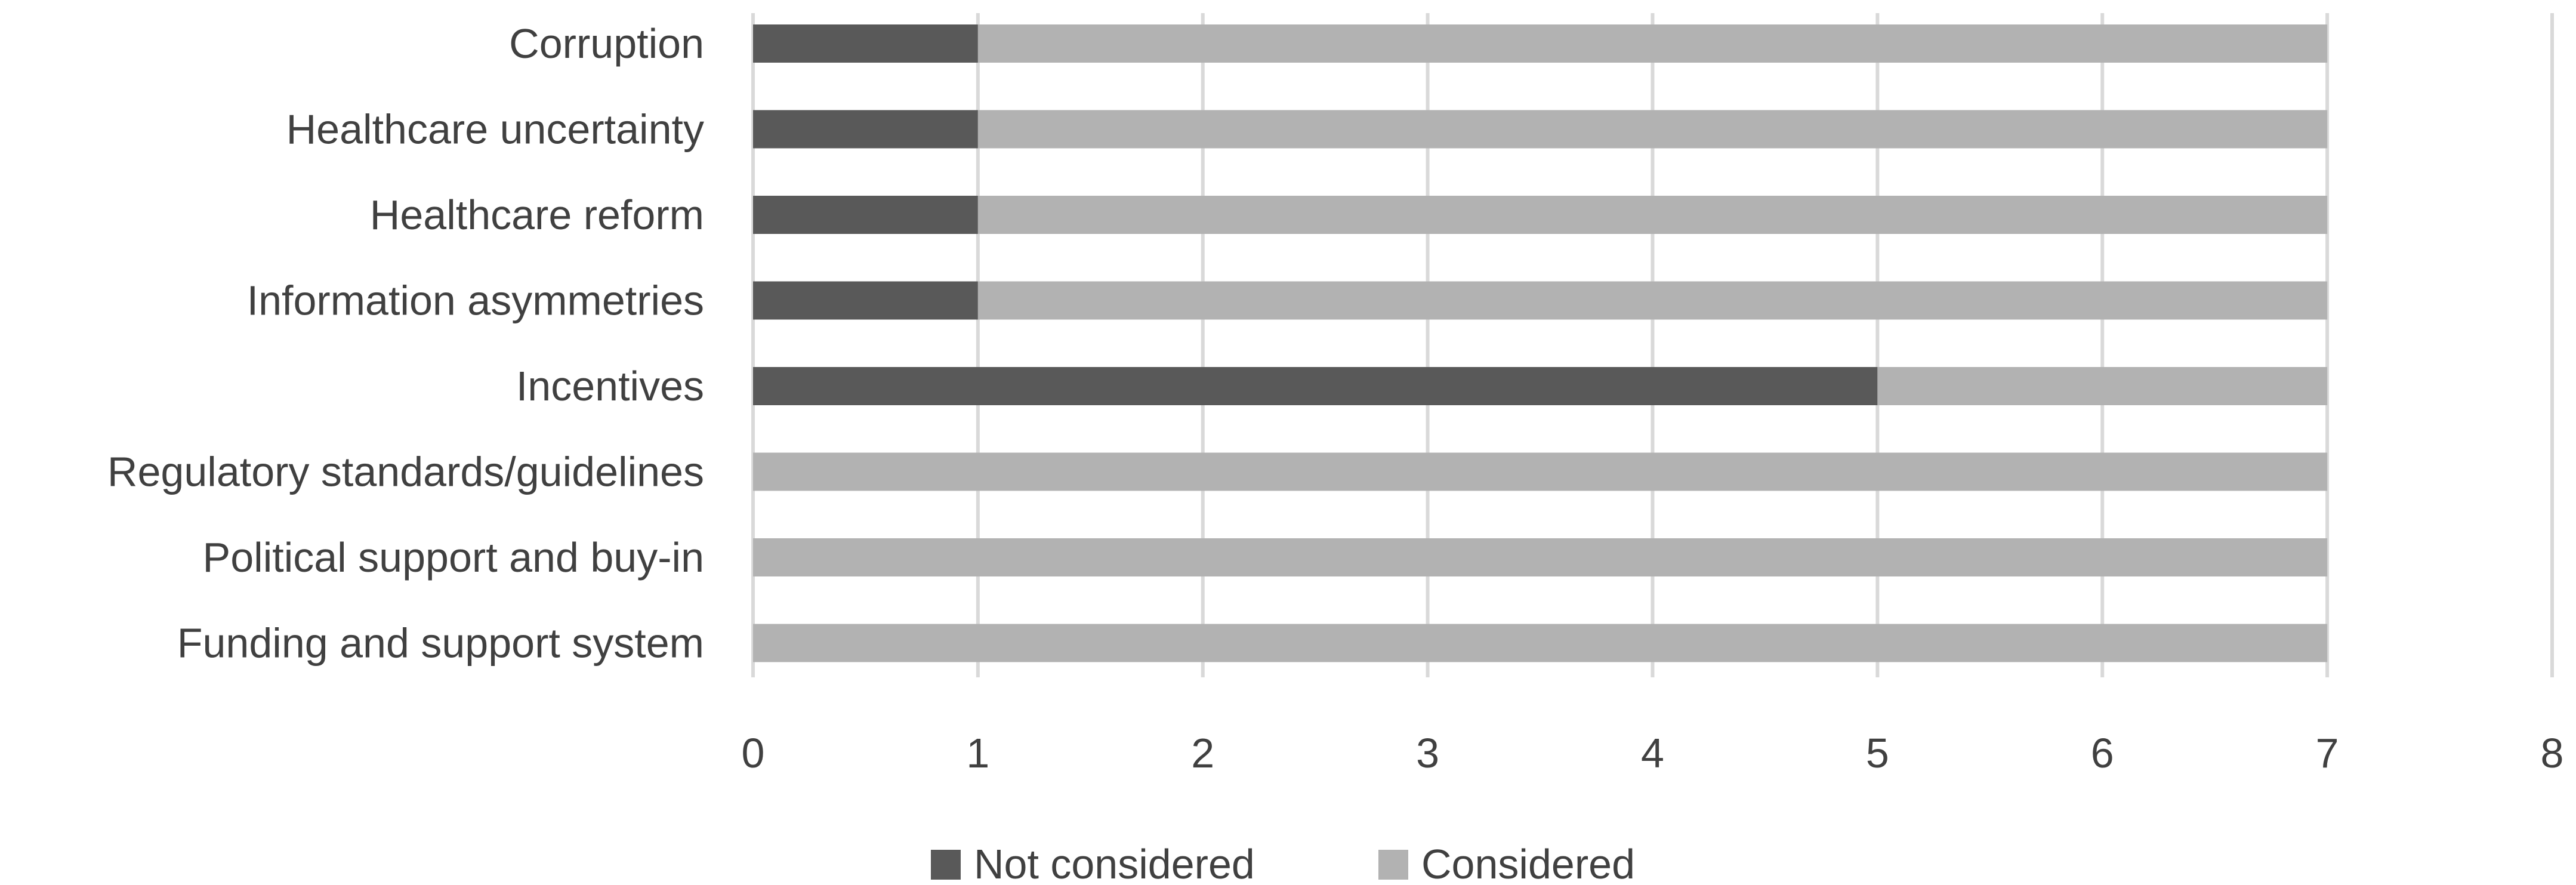 Image resolution: width=2576 pixels, height=885 pixels. Describe the element at coordinates (865, 300) in the screenshot. I see `bar-not-considered-information-asymmetries` at that location.